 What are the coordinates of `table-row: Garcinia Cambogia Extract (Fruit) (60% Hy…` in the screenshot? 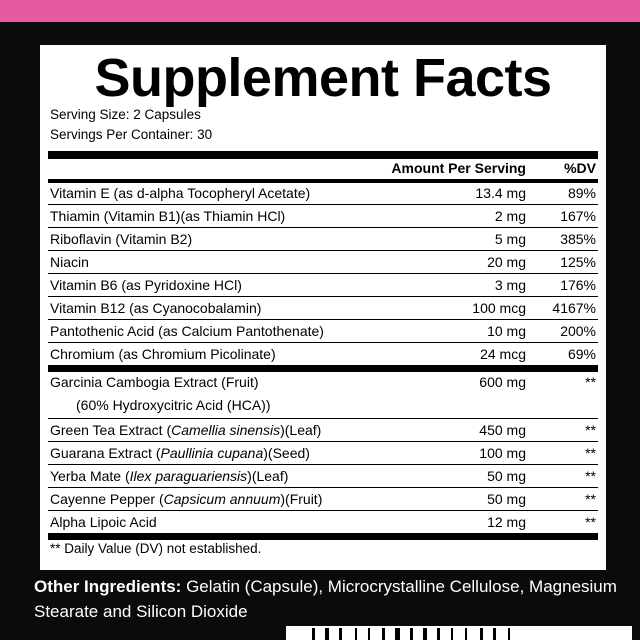 It's located at (323, 395).